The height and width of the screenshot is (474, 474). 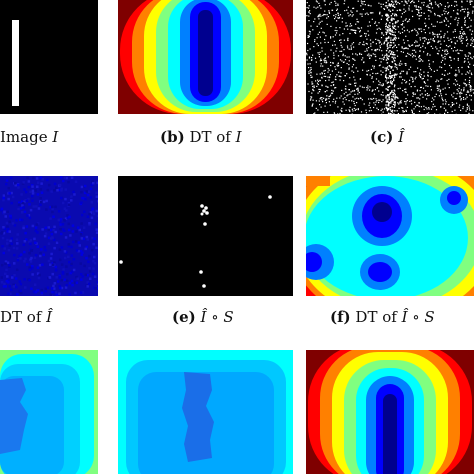 I want to click on caption-c: (c) Î, so click(x=387, y=137).